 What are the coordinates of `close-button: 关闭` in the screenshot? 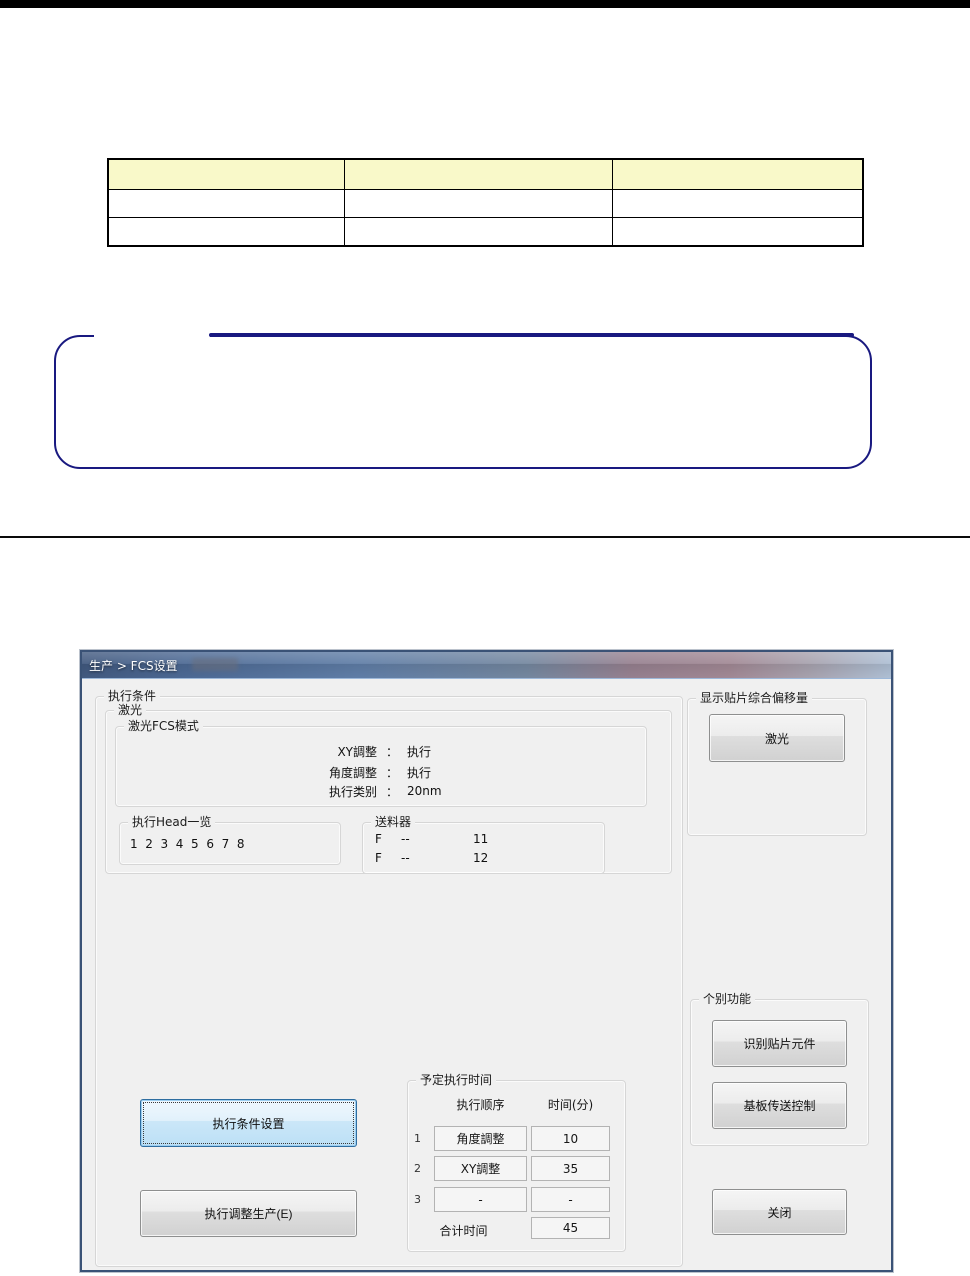 It's located at (779, 1212).